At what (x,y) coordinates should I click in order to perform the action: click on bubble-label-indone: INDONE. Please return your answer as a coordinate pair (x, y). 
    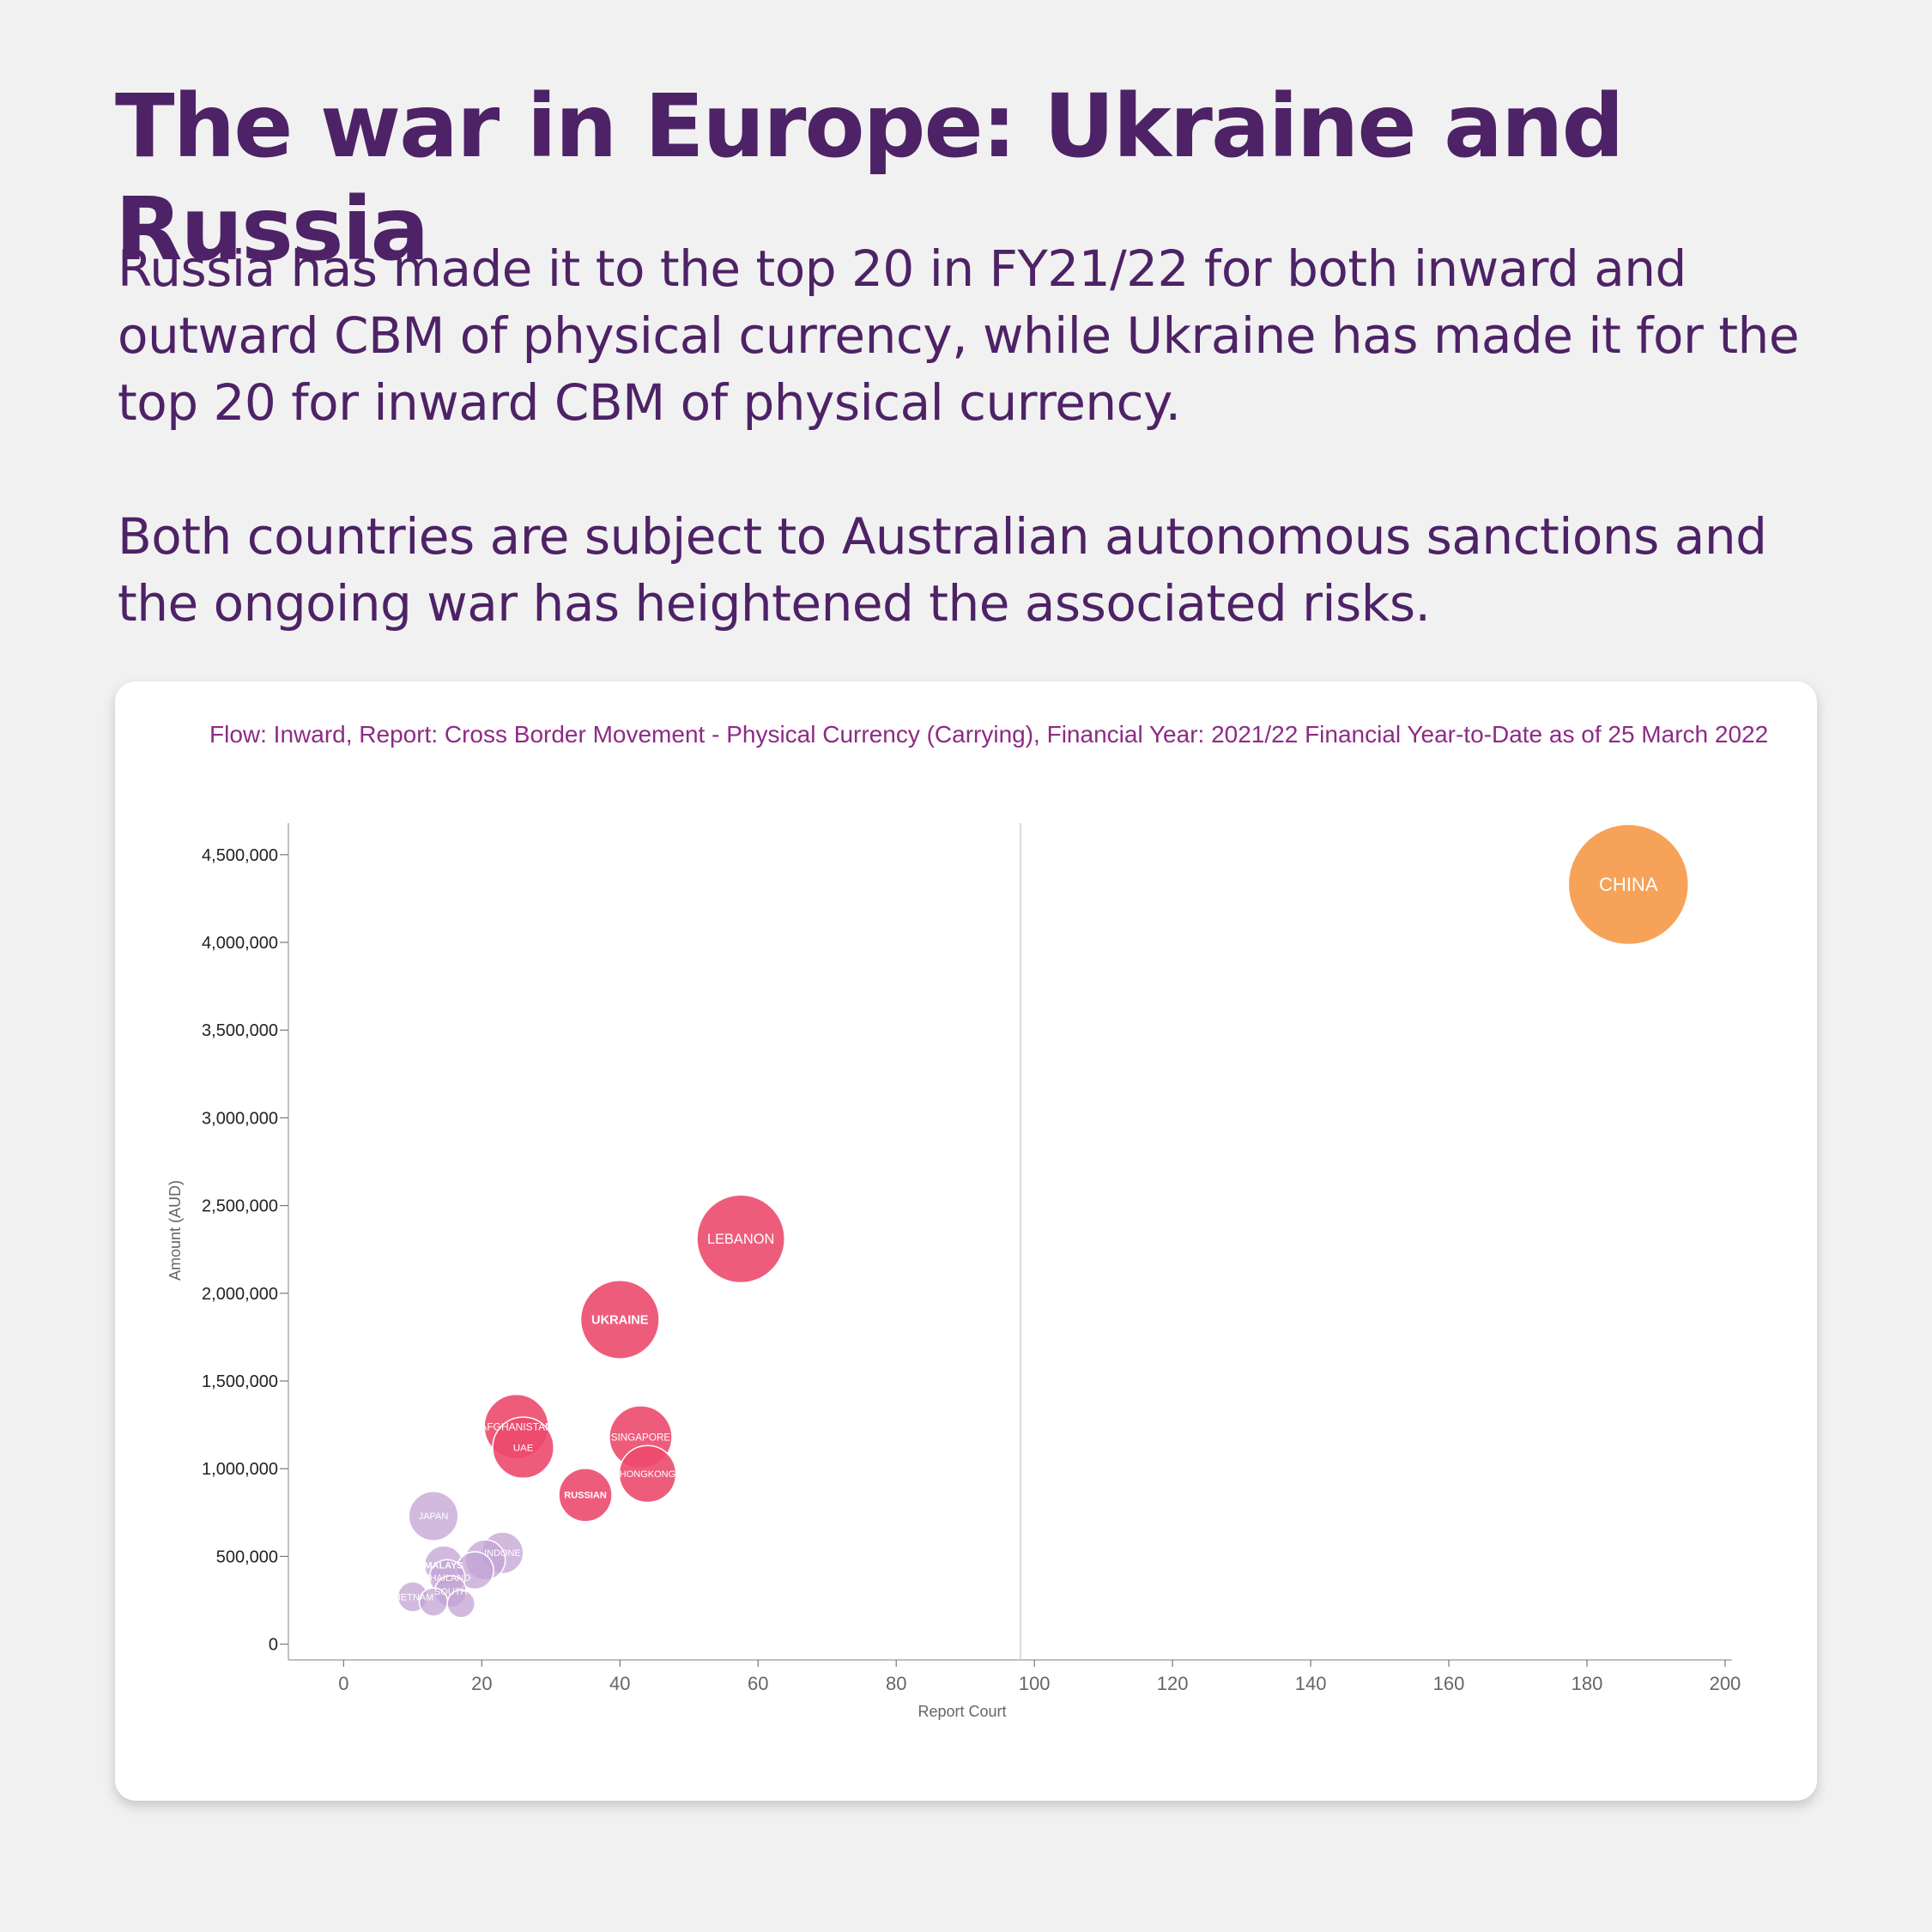
    Looking at the image, I should click on (502, 1553).